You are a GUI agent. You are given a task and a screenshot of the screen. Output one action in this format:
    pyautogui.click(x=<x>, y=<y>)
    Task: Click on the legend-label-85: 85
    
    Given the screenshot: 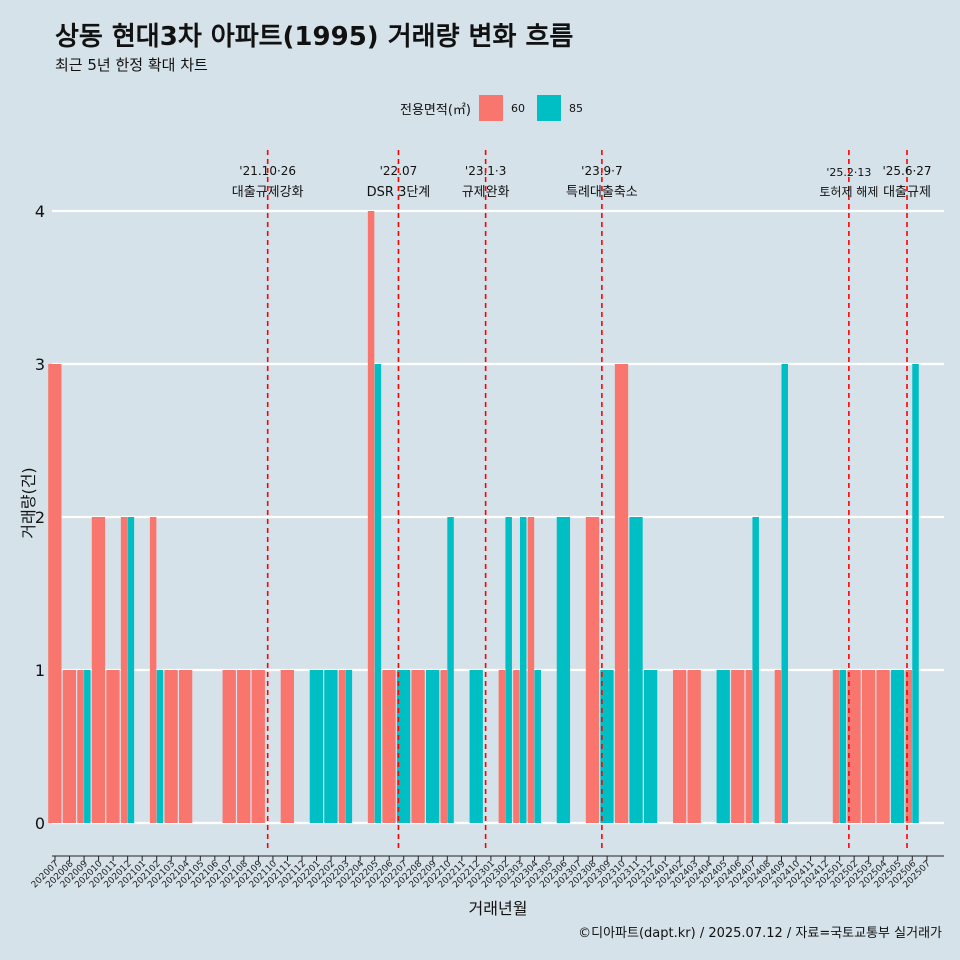 What is the action you would take?
    pyautogui.click(x=575, y=108)
    